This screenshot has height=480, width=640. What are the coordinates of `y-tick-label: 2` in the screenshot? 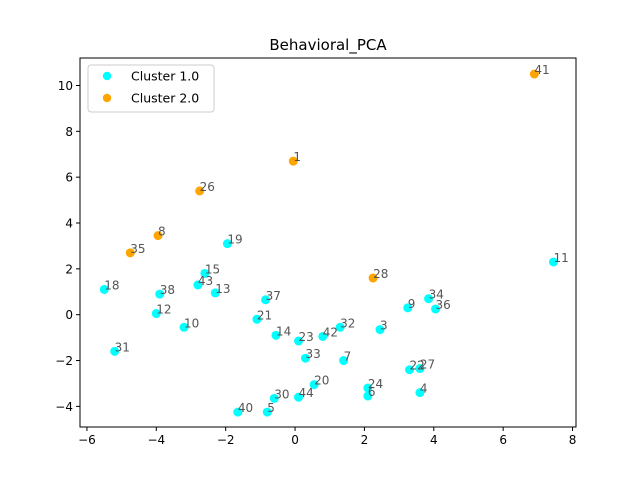 It's located at (69, 269).